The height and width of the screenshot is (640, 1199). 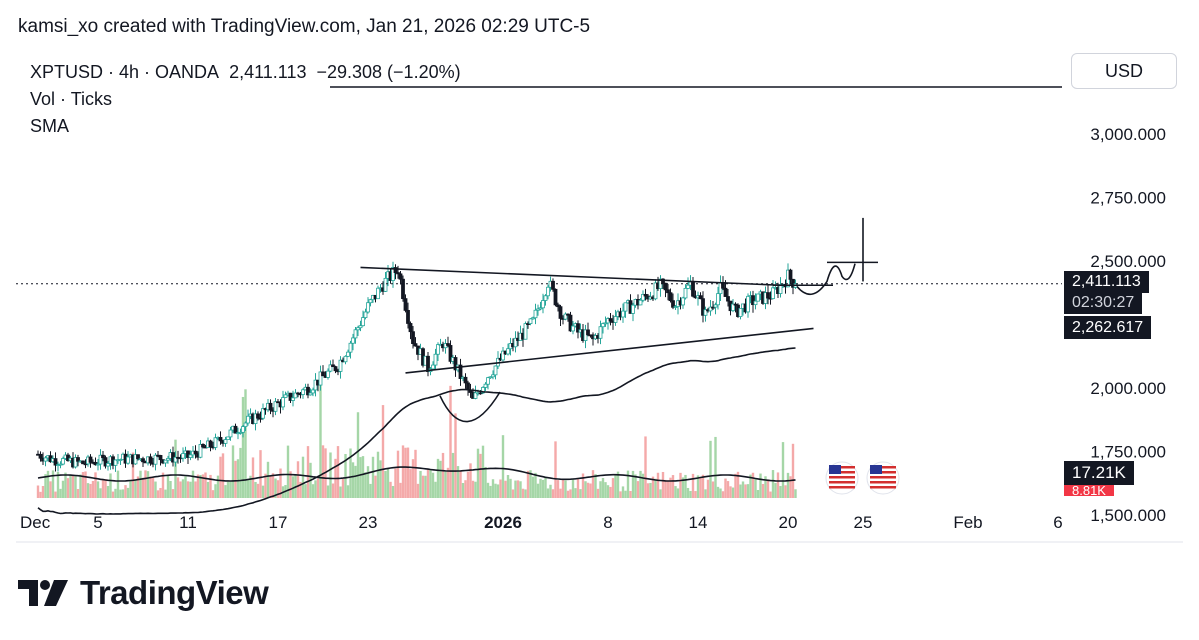 I want to click on currency-selector: USD, so click(x=1124, y=71).